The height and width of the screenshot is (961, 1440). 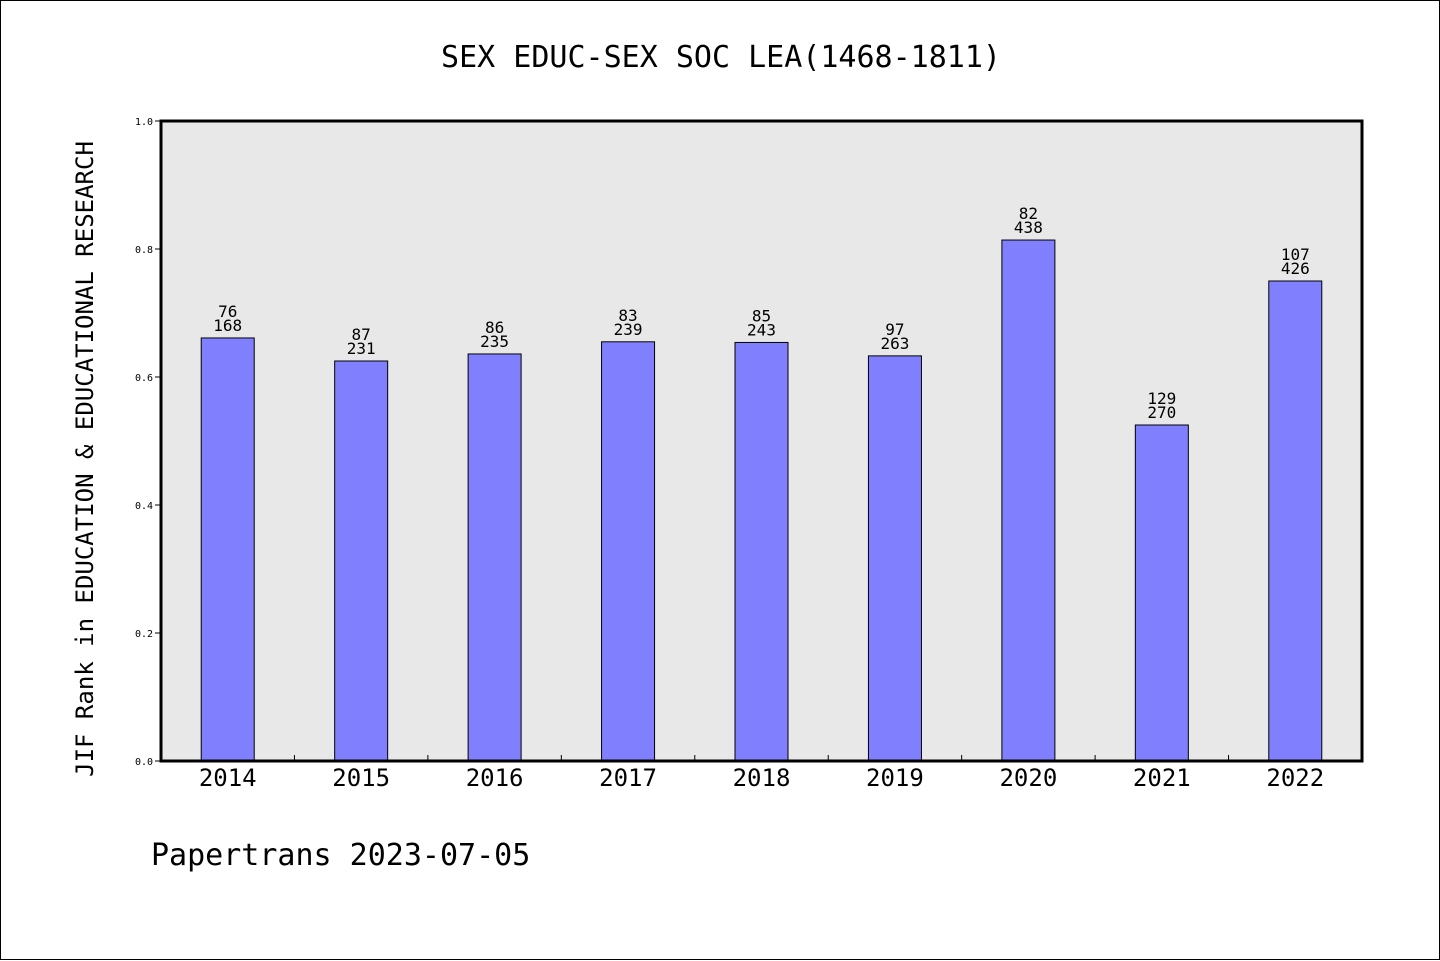 I want to click on x-tick-label: 2017, so click(x=628, y=778).